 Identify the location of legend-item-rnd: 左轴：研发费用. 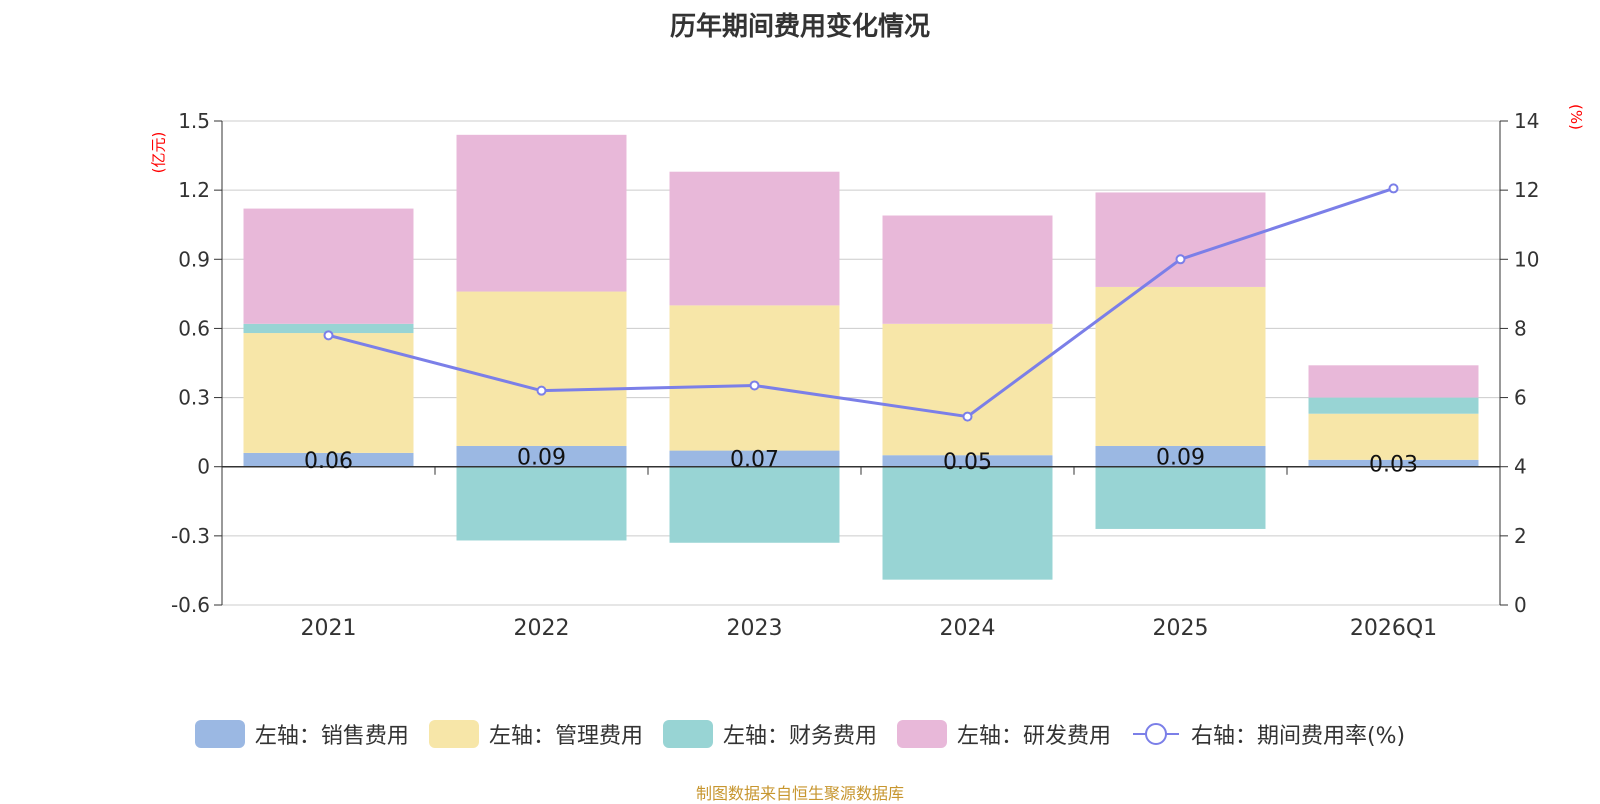
(1003, 734).